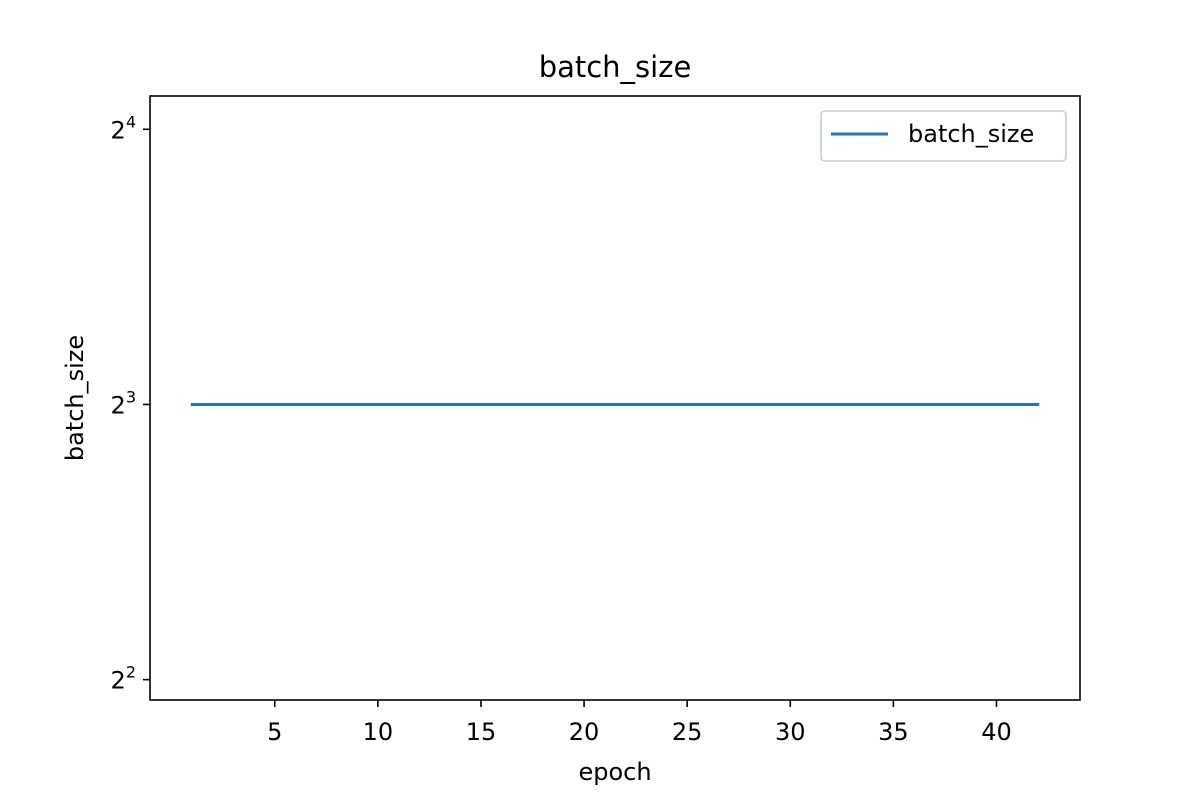 The height and width of the screenshot is (800, 1200). What do you see at coordinates (790, 732) in the screenshot?
I see `x-tick-label: 30` at bounding box center [790, 732].